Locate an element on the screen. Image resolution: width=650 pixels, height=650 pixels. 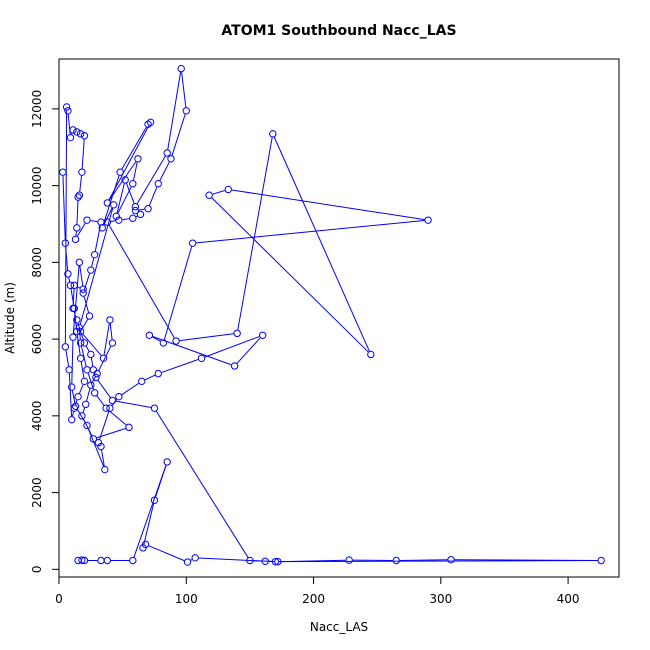
x-tick-label: 0 is located at coordinates (59, 599).